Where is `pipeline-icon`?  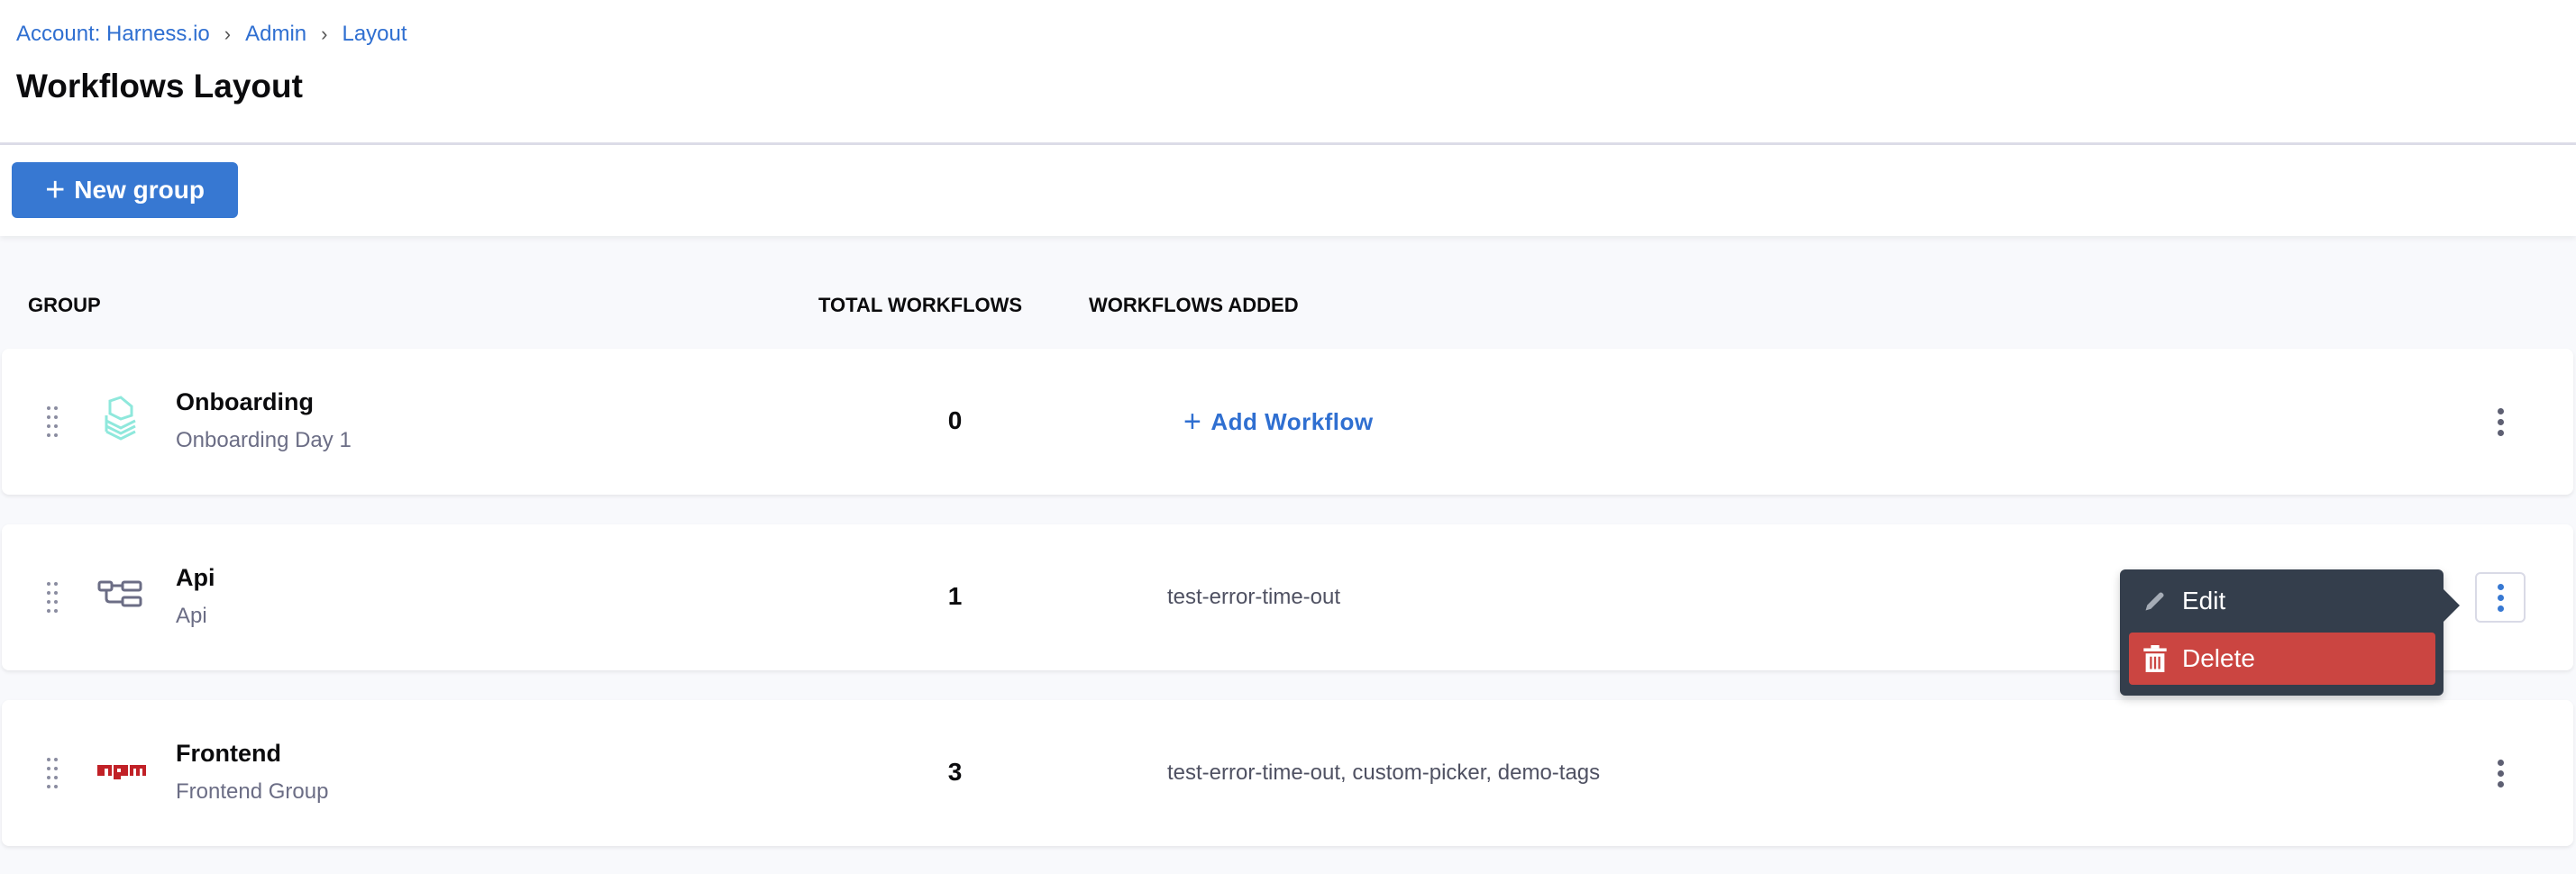
pipeline-icon is located at coordinates (120, 593).